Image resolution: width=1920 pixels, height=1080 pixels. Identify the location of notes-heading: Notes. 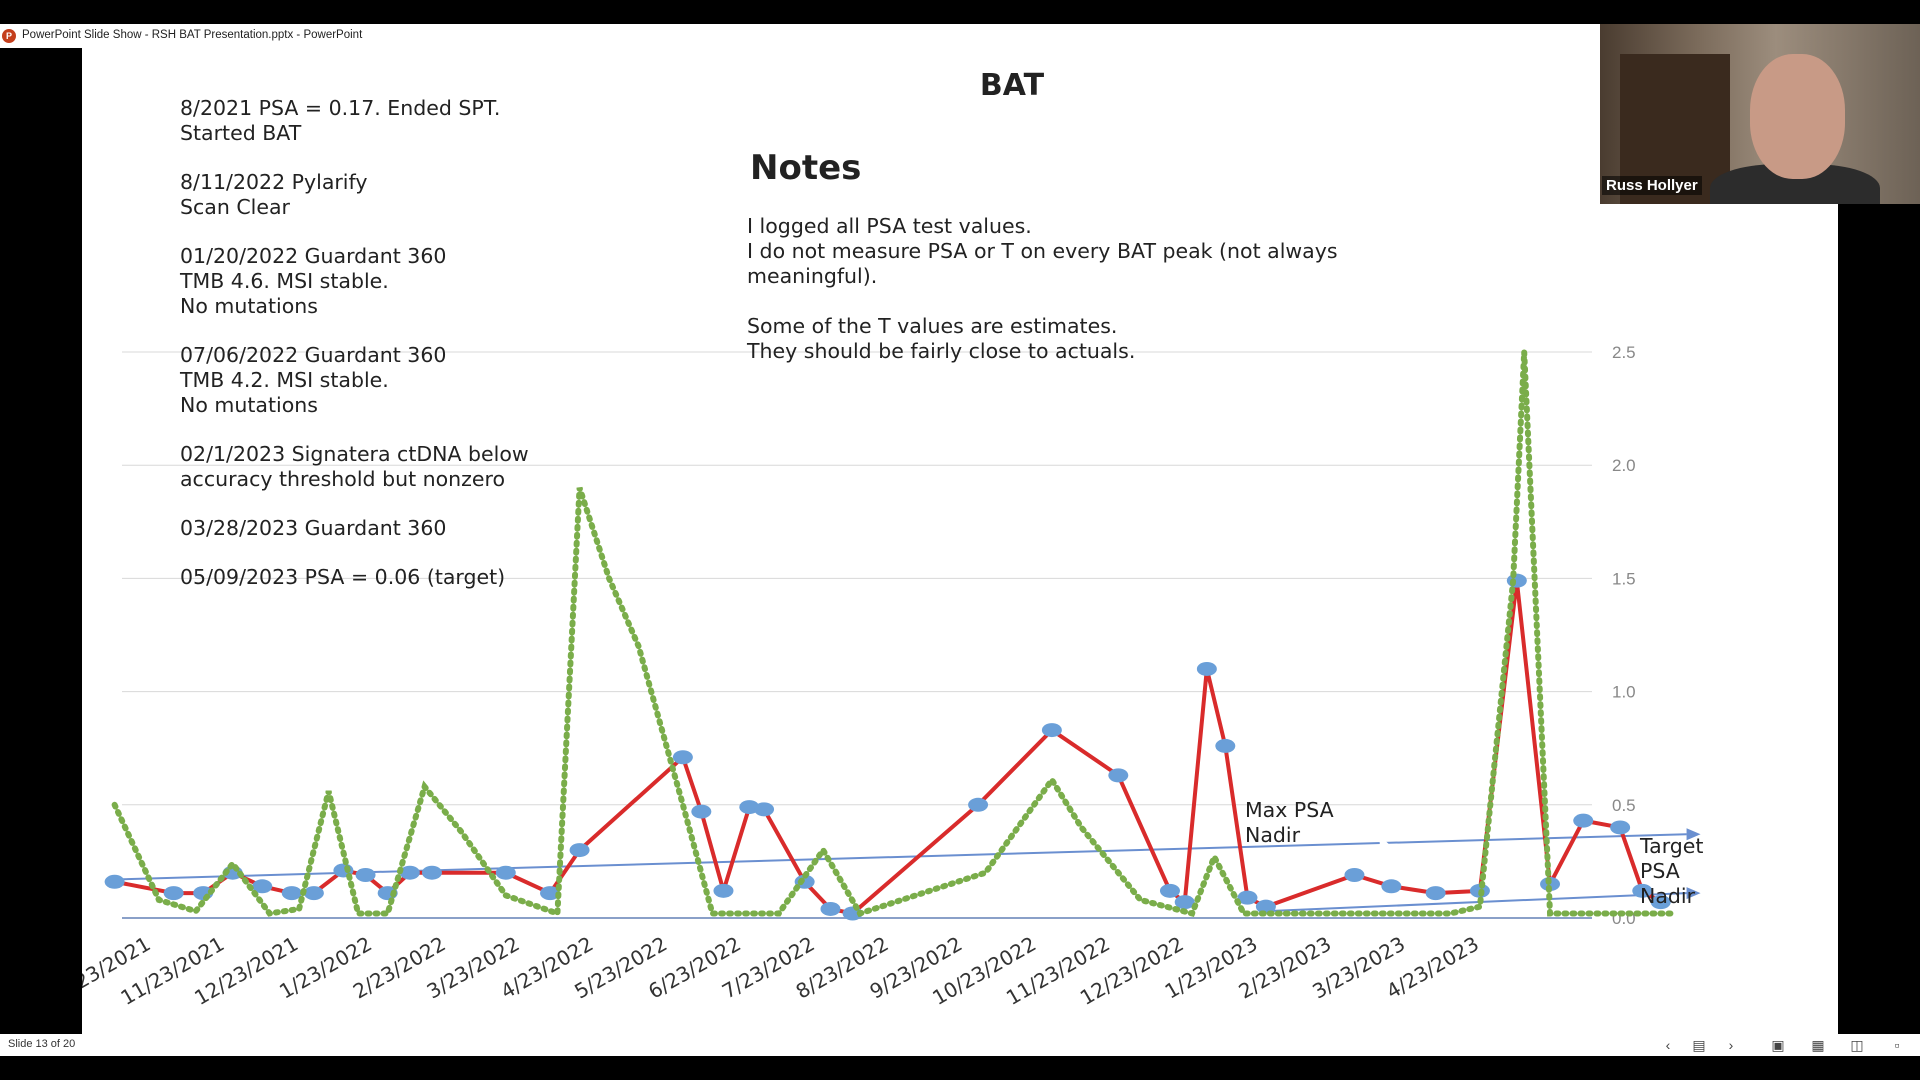
(806, 168).